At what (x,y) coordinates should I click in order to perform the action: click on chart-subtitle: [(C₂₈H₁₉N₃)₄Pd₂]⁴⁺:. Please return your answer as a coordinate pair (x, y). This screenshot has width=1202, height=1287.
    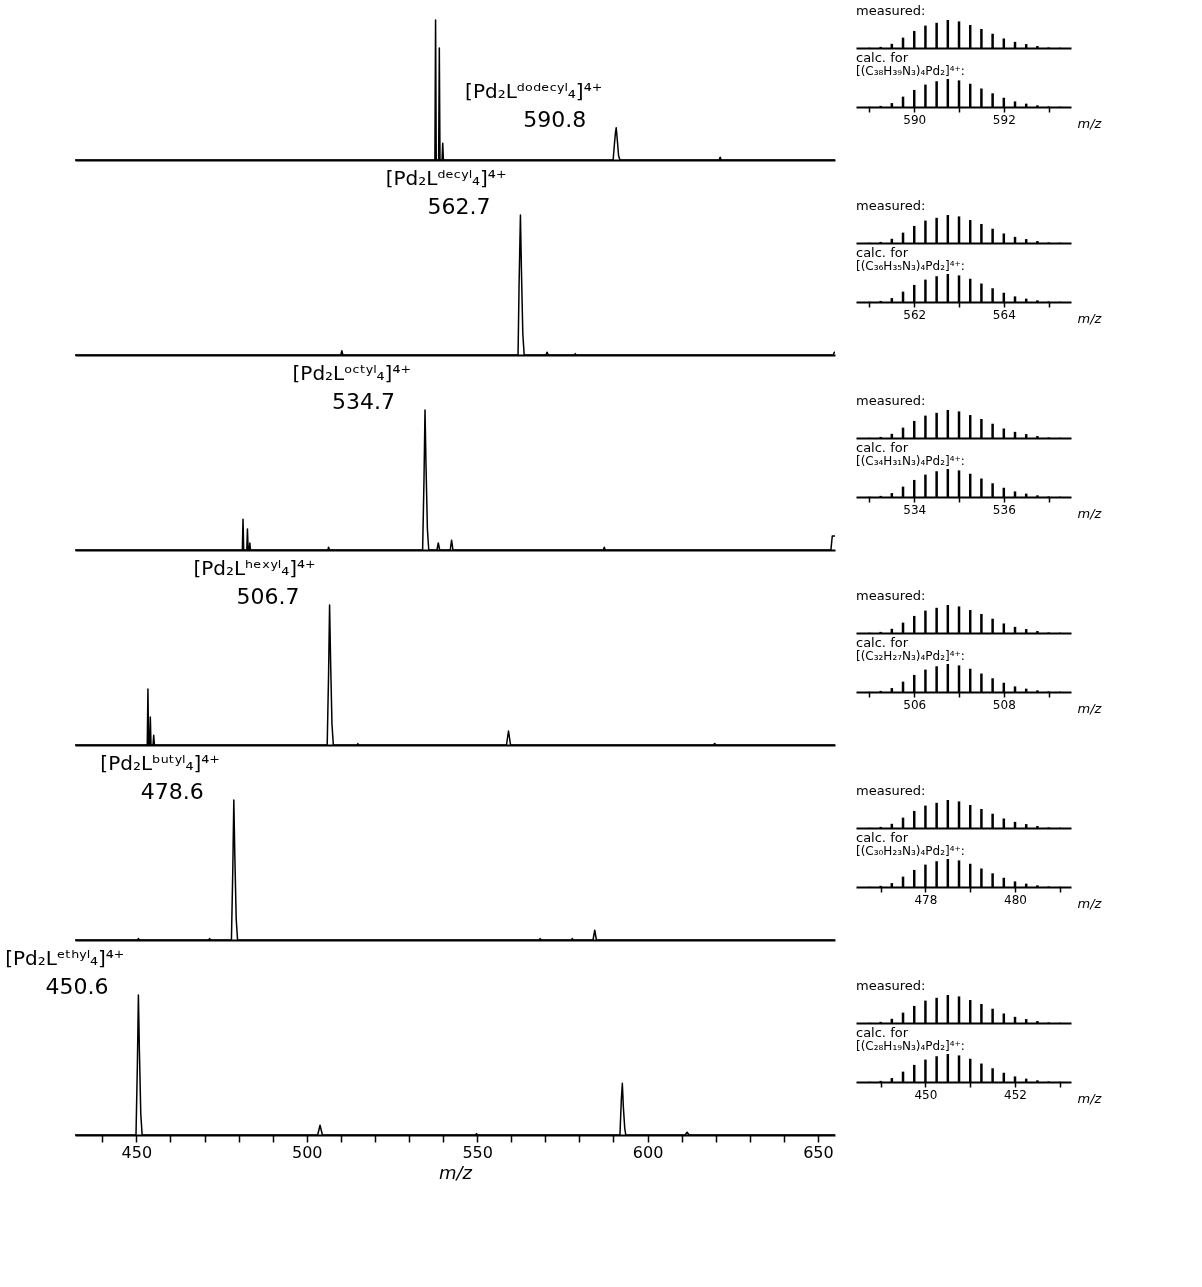
    Looking at the image, I should click on (910, 1046).